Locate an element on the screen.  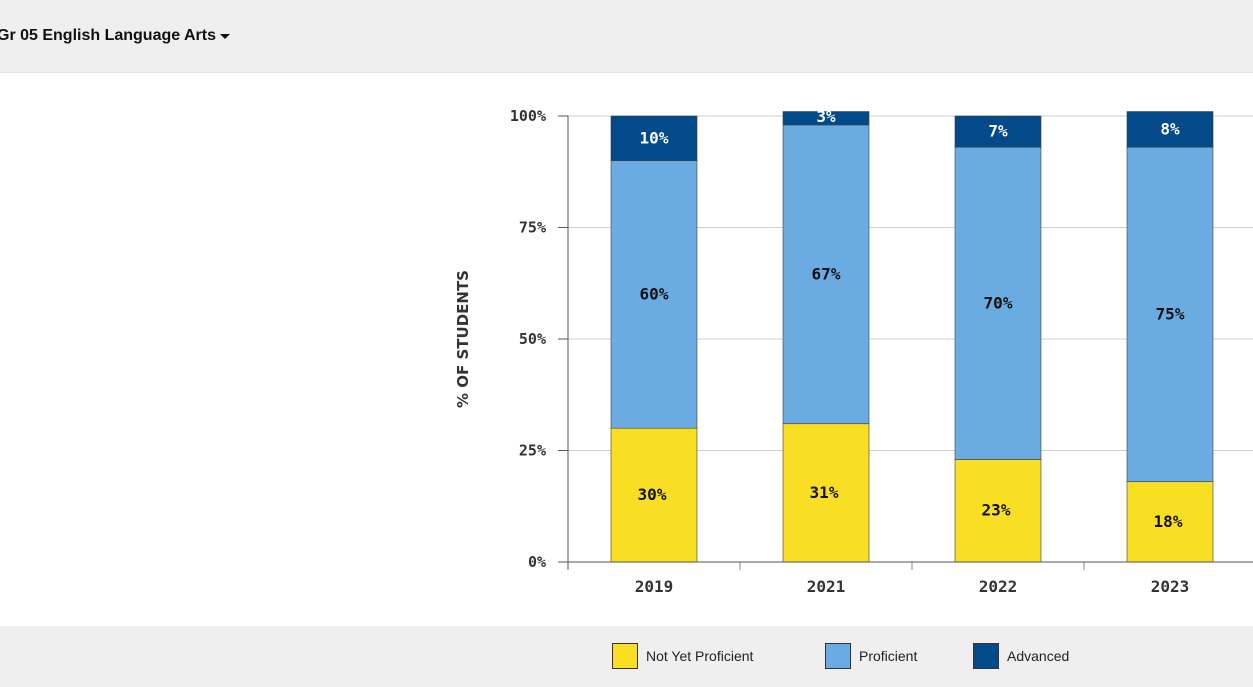
data-label-advanced: 3% is located at coordinates (826, 116).